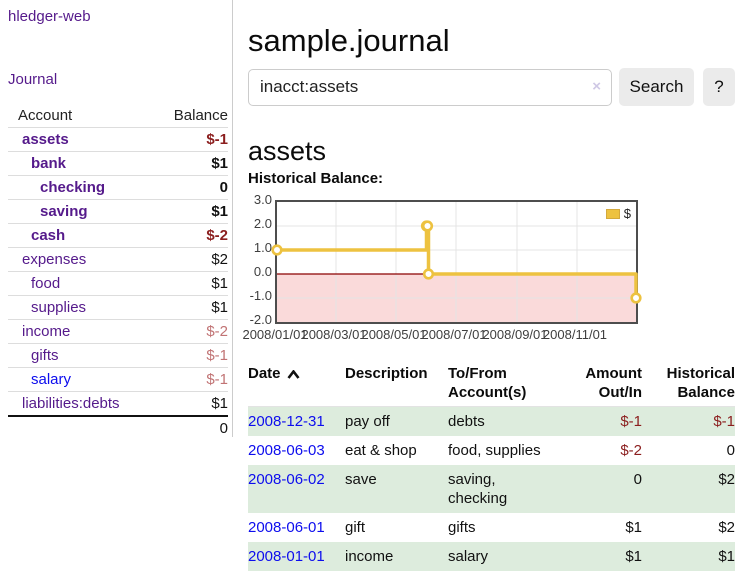 This screenshot has width=742, height=582. What do you see at coordinates (46, 331) in the screenshot?
I see `account-link: income` at bounding box center [46, 331].